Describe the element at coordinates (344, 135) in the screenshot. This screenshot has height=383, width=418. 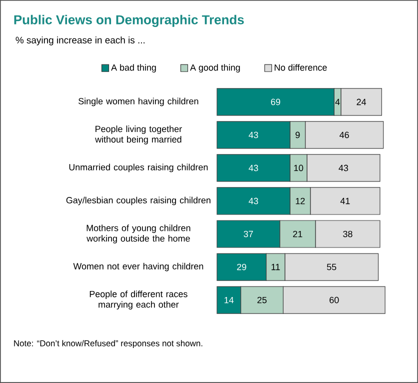
I see `data-label: 46` at that location.